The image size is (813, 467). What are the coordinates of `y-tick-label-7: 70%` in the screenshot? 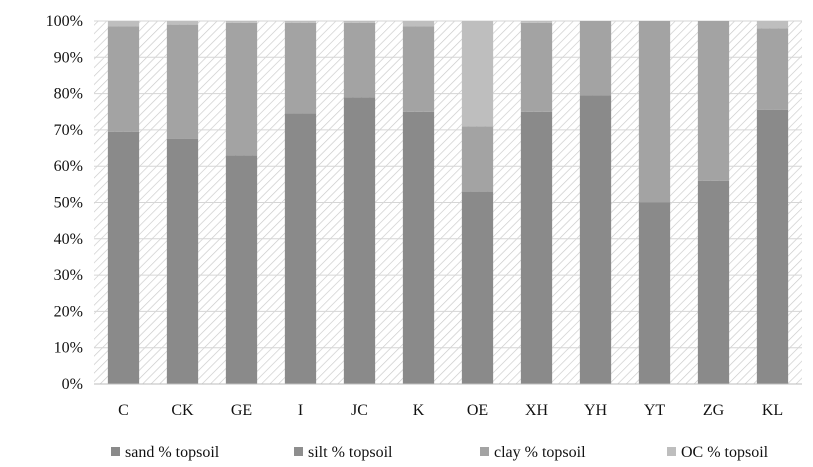 It's located at (68, 130).